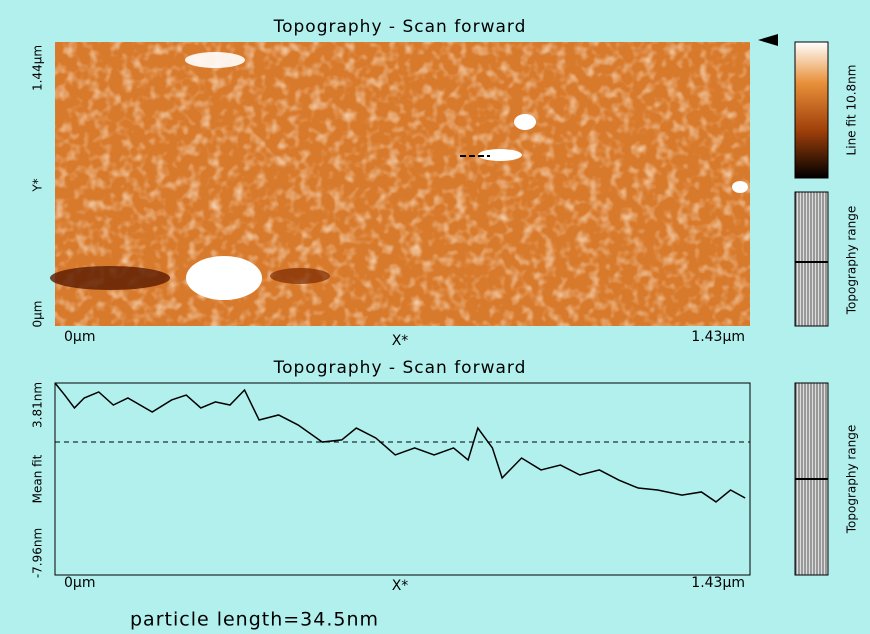 The width and height of the screenshot is (870, 634). Describe the element at coordinates (718, 337) in the screenshot. I see `x-right-label: 1.43µm` at that location.